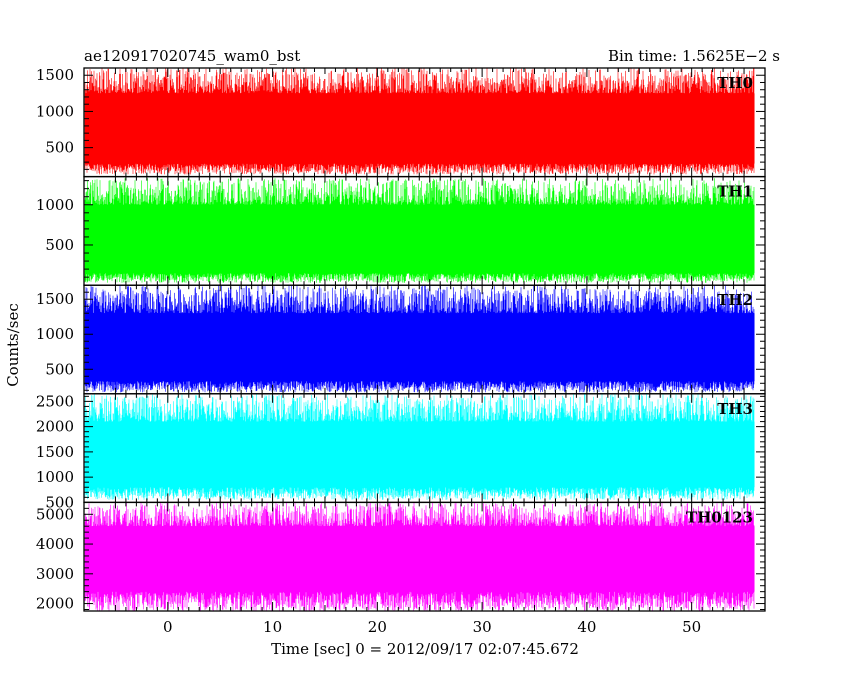  Describe the element at coordinates (735, 83) in the screenshot. I see `panel-label-th0: TH0` at that location.